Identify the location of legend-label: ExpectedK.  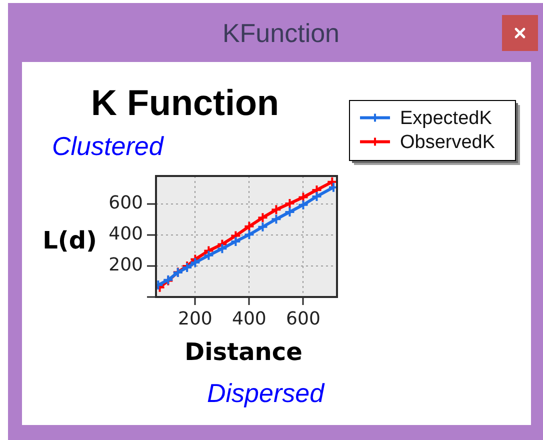
(446, 118).